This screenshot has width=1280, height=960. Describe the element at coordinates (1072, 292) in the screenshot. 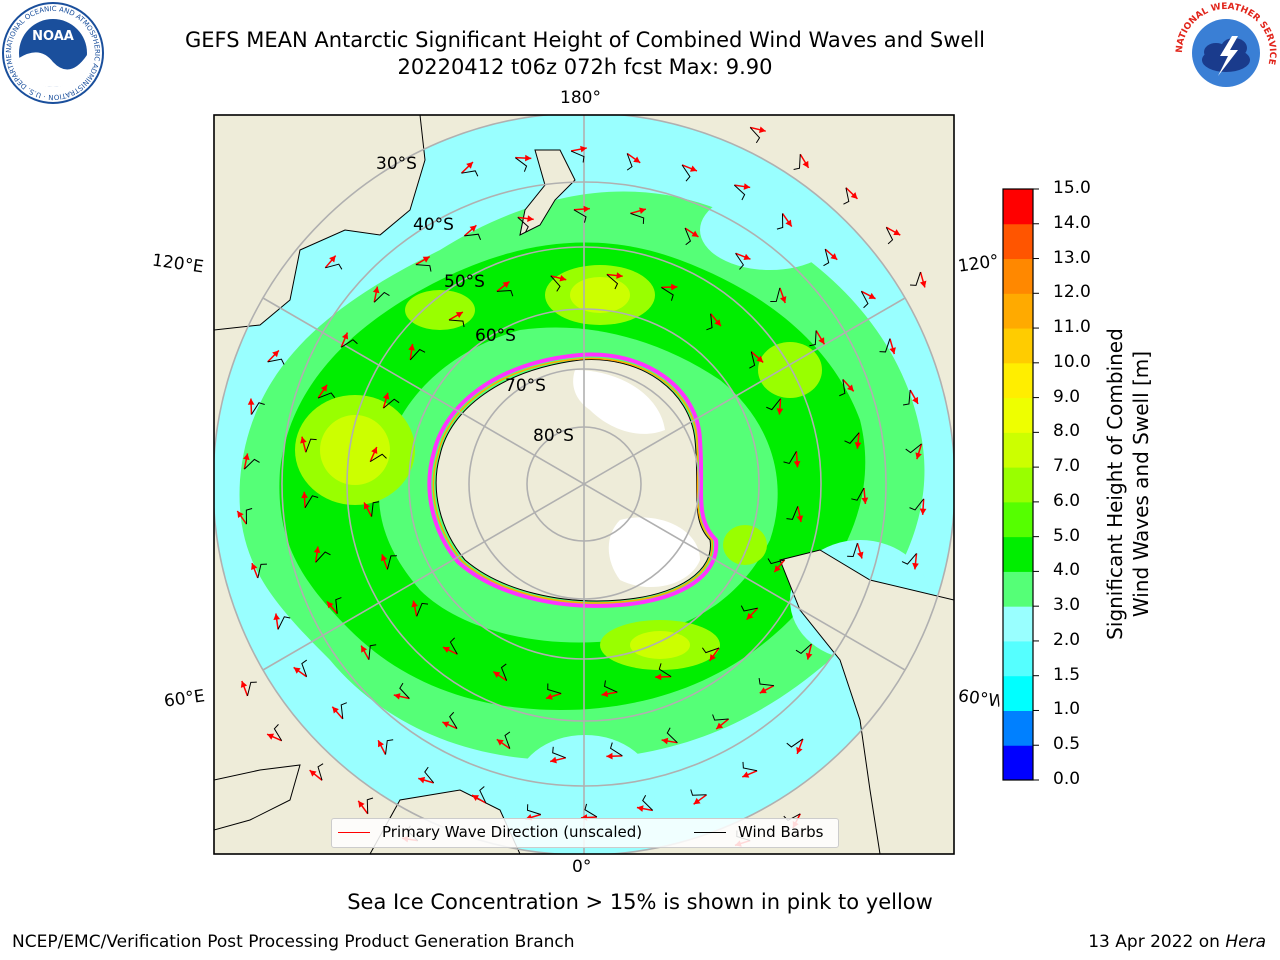

I see `colorbar-tick-label: 12.0` at that location.